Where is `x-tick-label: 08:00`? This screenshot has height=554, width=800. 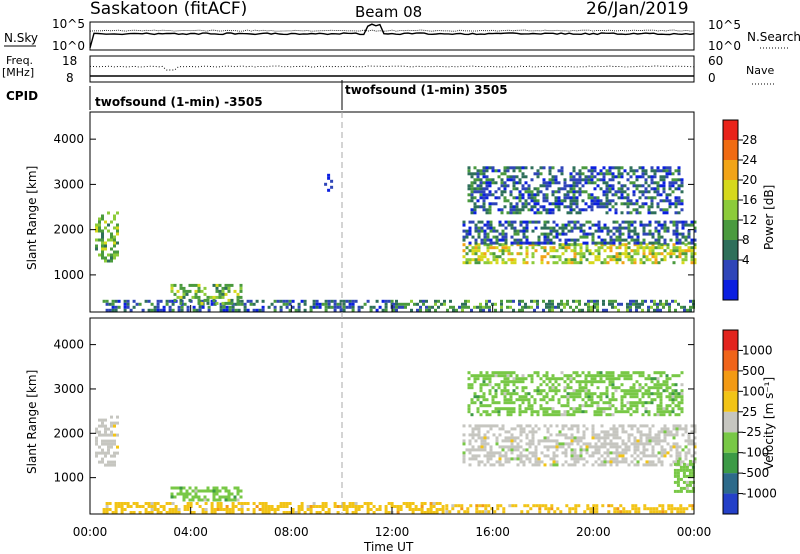 x-tick-label: 08:00 is located at coordinates (291, 532).